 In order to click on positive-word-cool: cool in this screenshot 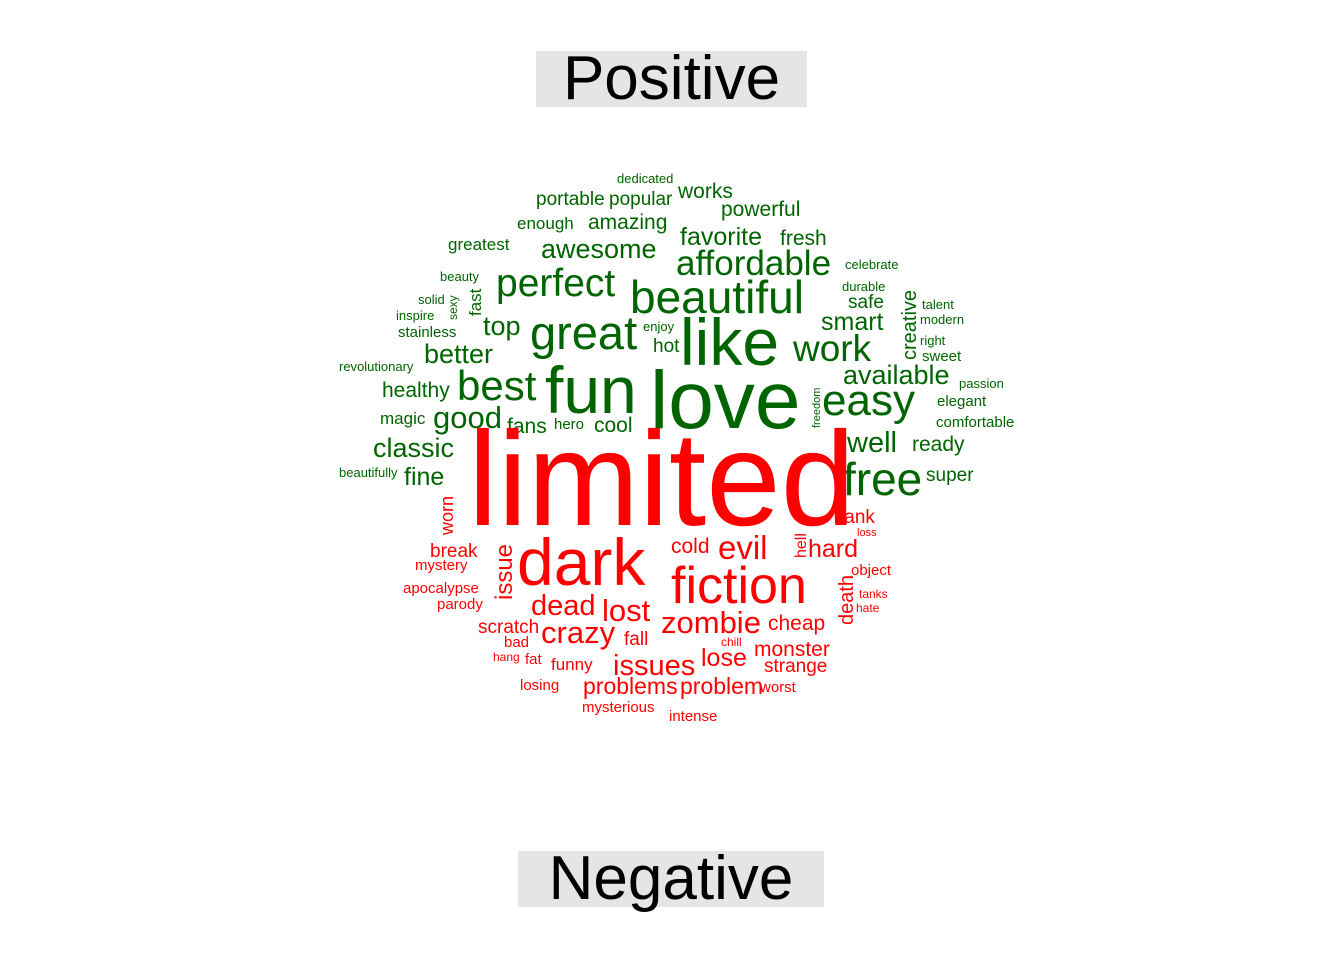, I will do `click(613, 425)`.